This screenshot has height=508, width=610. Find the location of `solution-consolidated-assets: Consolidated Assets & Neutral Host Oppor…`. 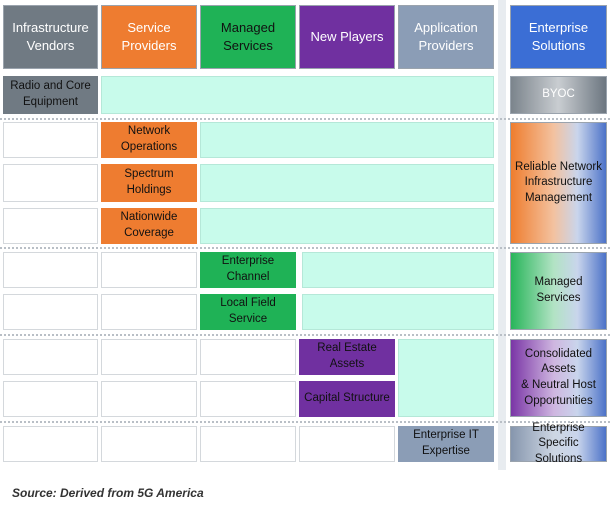

solution-consolidated-assets: Consolidated Assets & Neutral Host Oppor… is located at coordinates (558, 378).